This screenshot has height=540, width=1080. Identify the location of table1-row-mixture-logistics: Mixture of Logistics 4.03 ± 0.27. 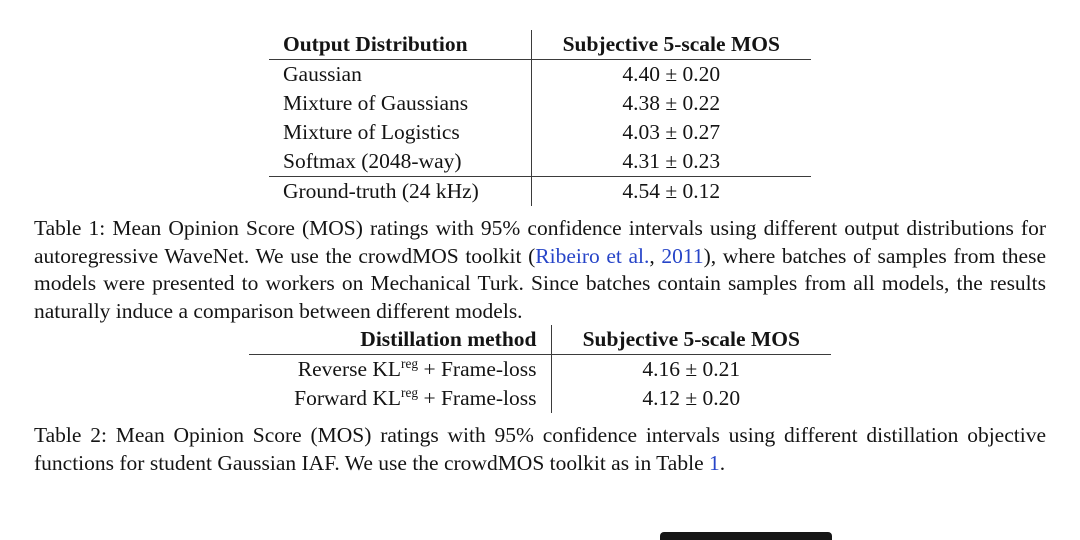
(540, 132).